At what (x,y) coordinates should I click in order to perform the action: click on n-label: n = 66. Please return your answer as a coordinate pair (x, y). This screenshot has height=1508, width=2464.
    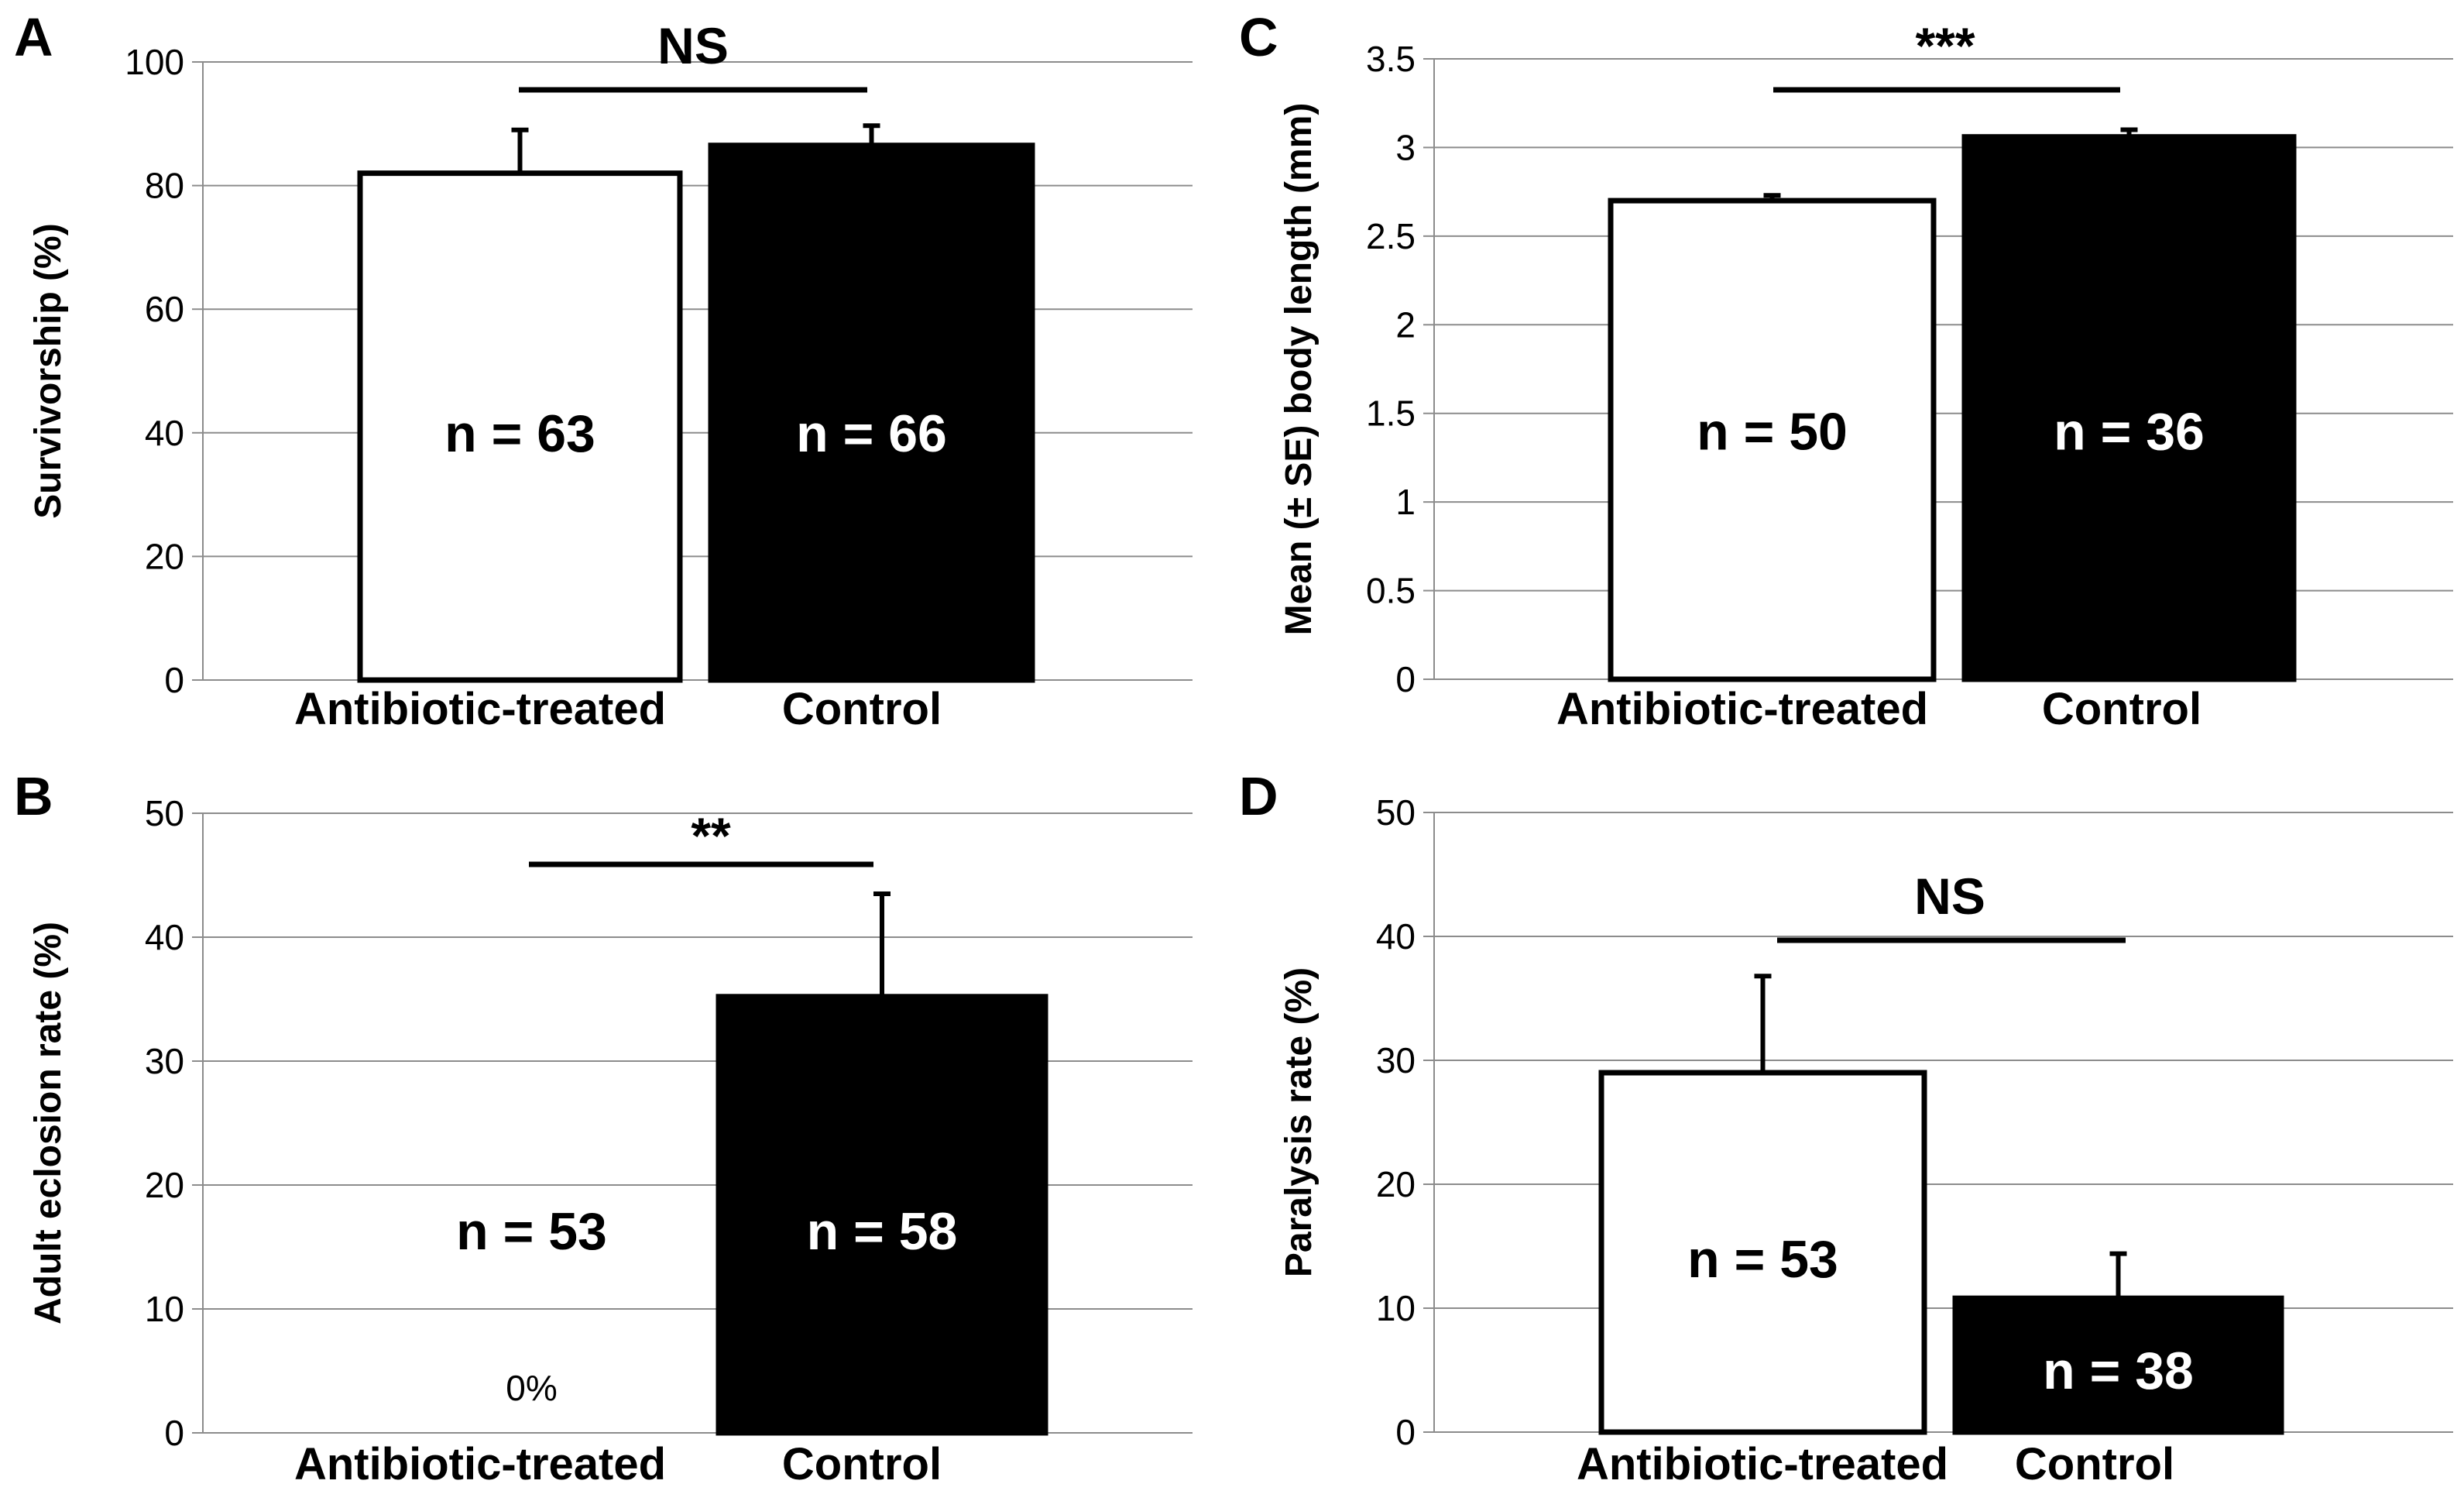
    Looking at the image, I should click on (871, 433).